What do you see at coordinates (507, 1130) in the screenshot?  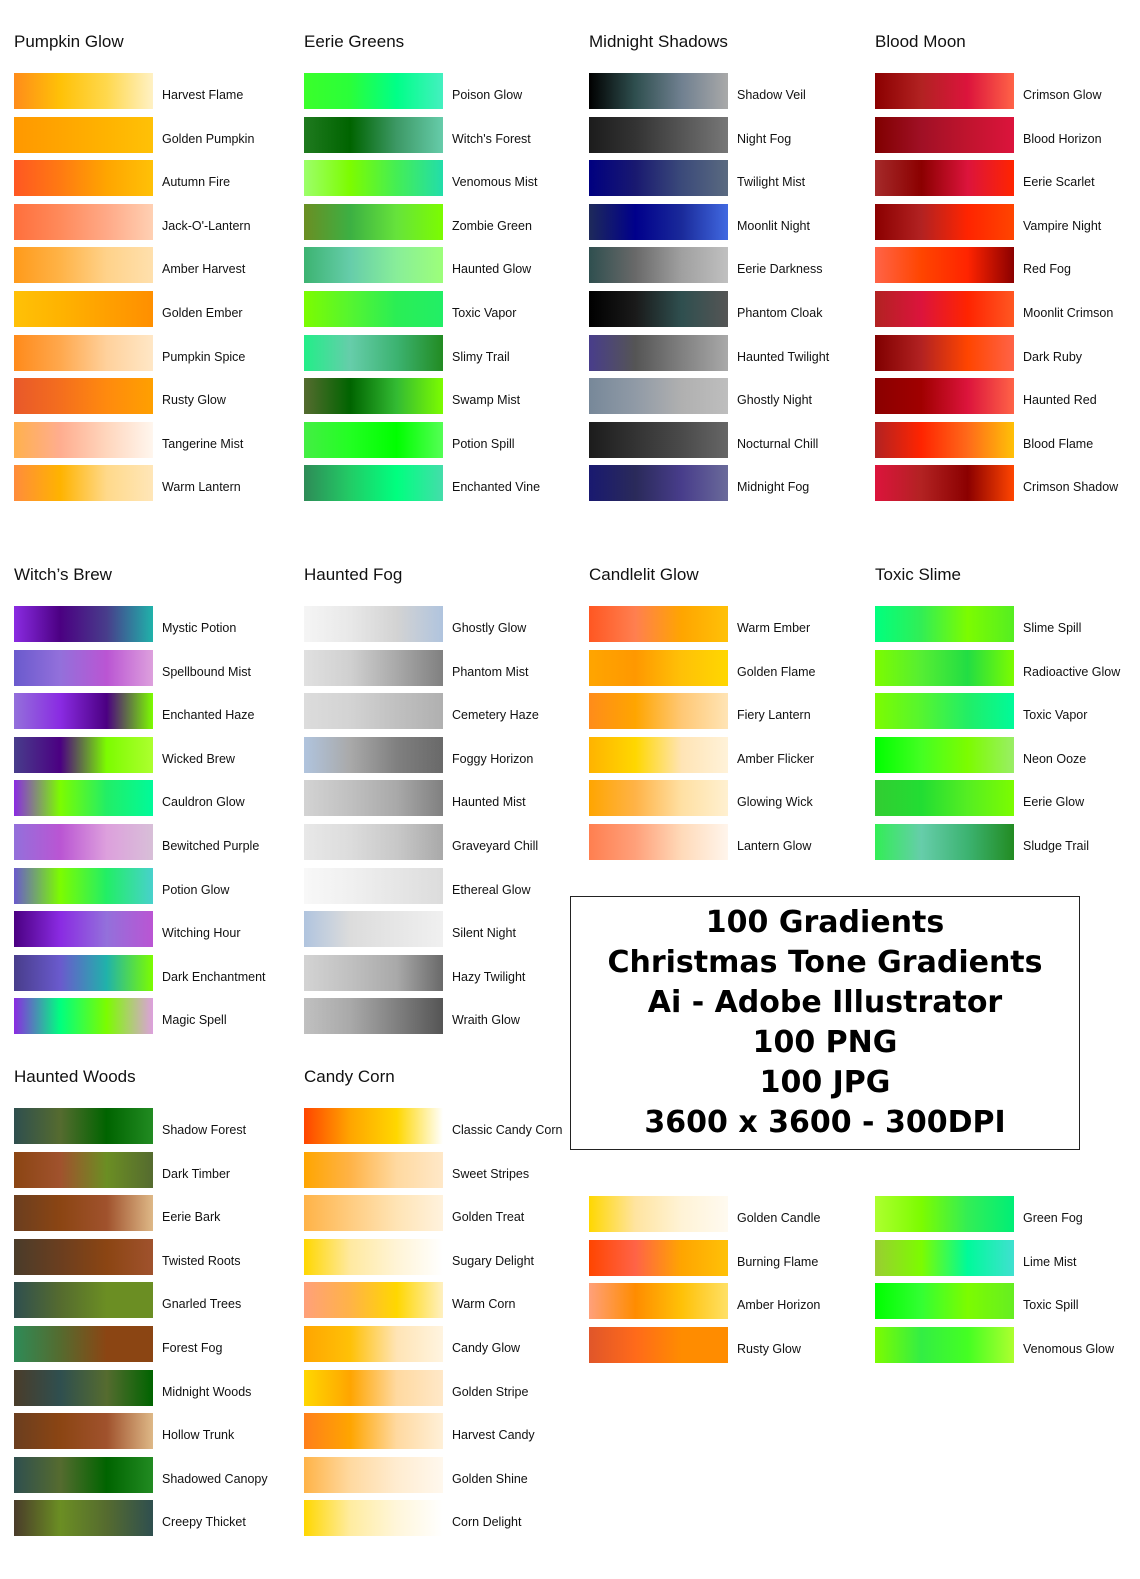 I see `gradient-label: Classic Candy Corn` at bounding box center [507, 1130].